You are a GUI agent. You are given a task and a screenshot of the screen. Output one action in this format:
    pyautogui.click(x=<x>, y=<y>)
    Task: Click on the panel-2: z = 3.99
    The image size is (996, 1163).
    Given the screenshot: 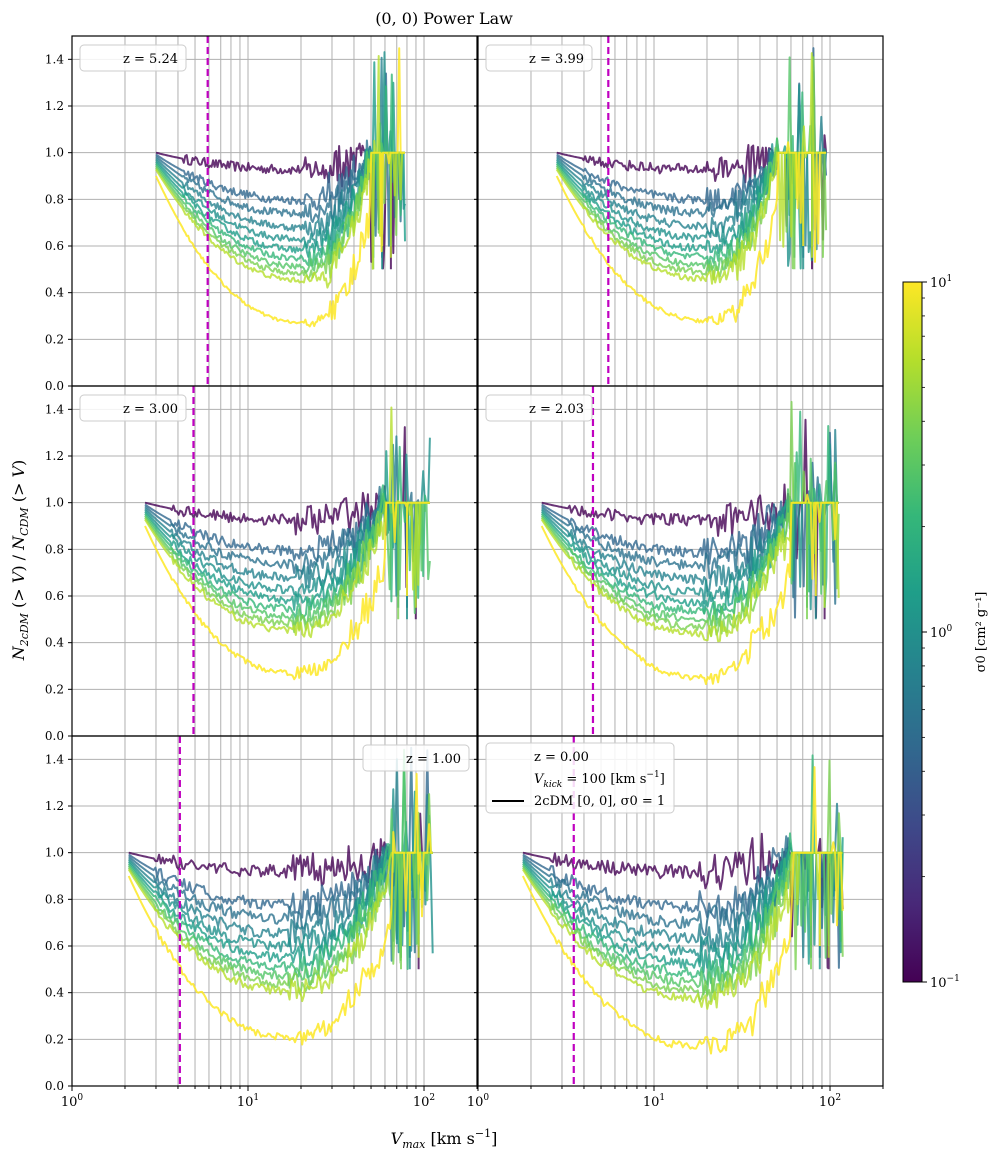 What is the action you would take?
    pyautogui.click(x=679, y=211)
    